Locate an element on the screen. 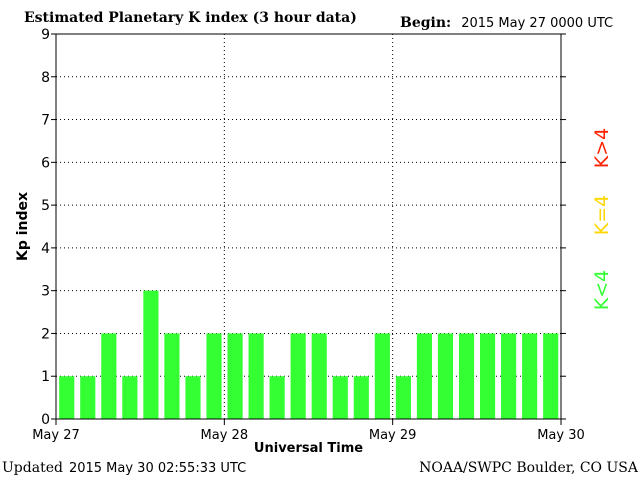 Image resolution: width=640 pixels, height=480 pixels. legend-item: K<4 is located at coordinates (602, 290).